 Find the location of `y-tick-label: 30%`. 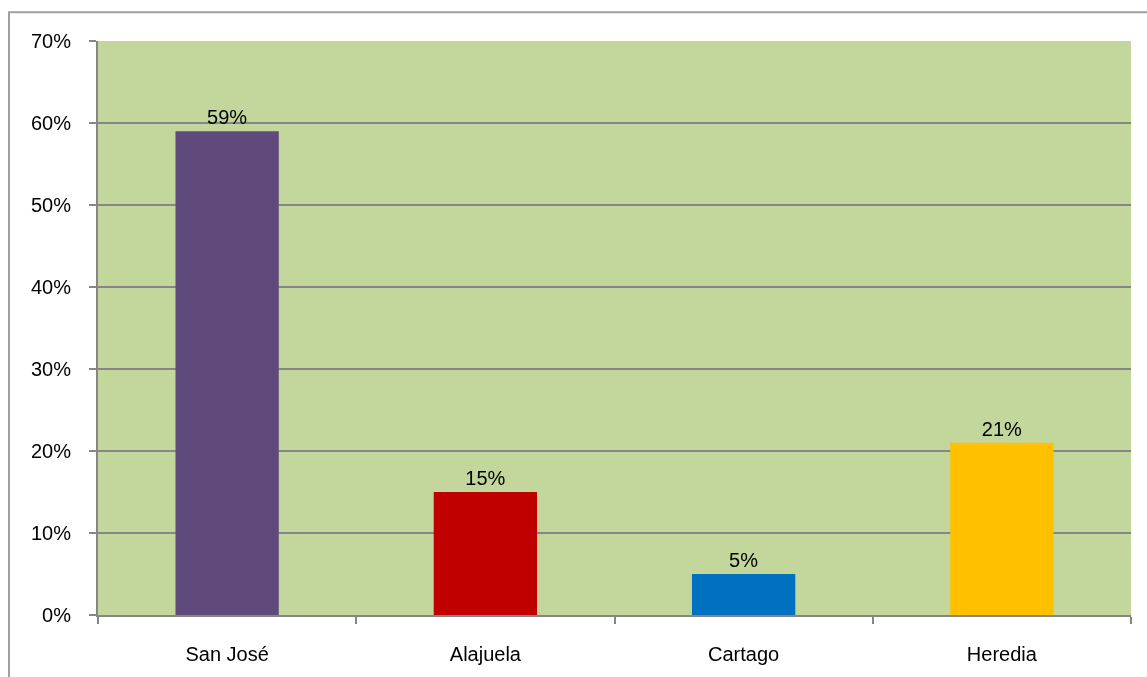

y-tick-label: 30% is located at coordinates (51, 369).